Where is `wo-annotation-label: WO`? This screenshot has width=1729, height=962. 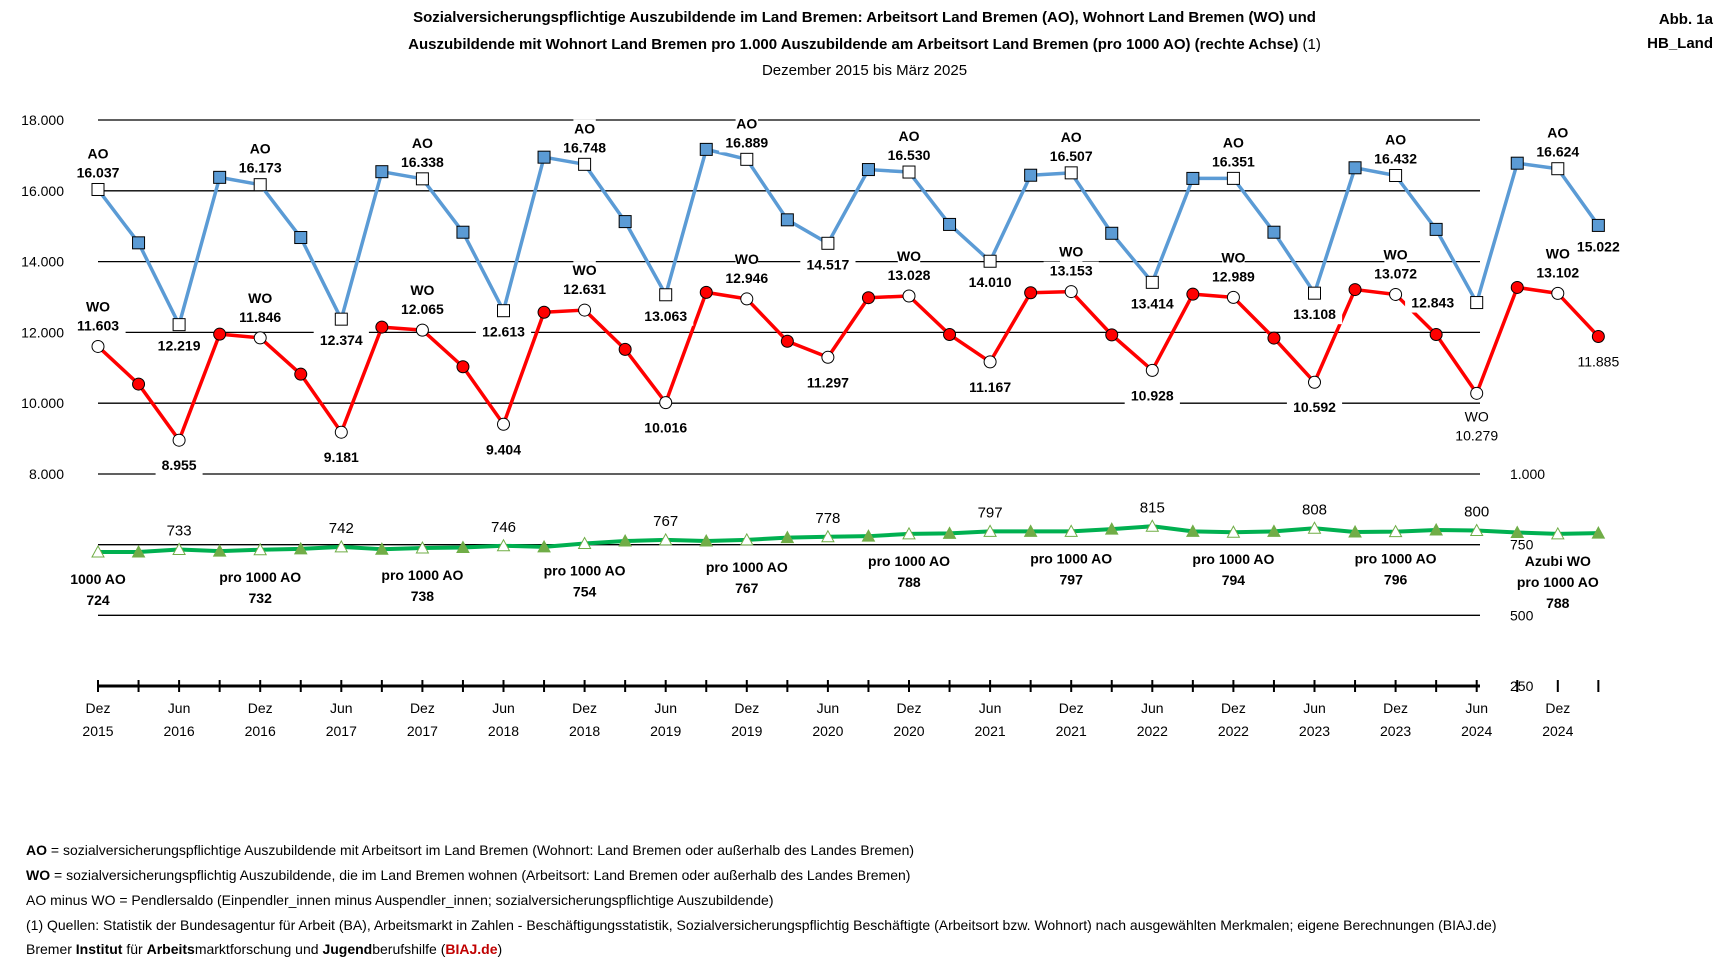 wo-annotation-label: WO is located at coordinates (909, 256).